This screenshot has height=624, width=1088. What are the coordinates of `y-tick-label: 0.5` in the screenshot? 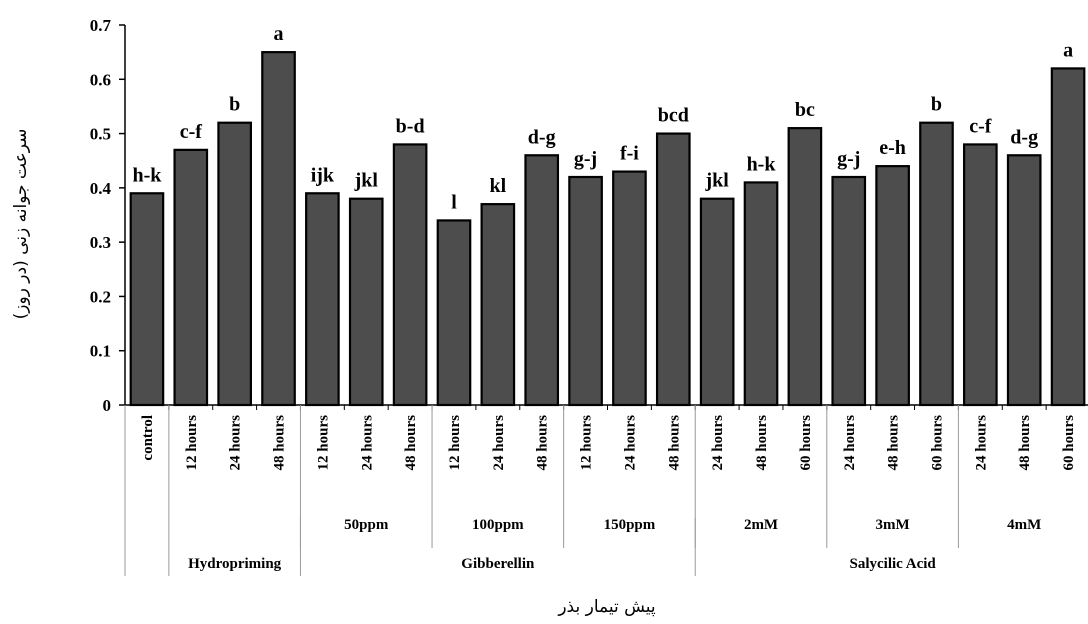 It's located at (100, 134).